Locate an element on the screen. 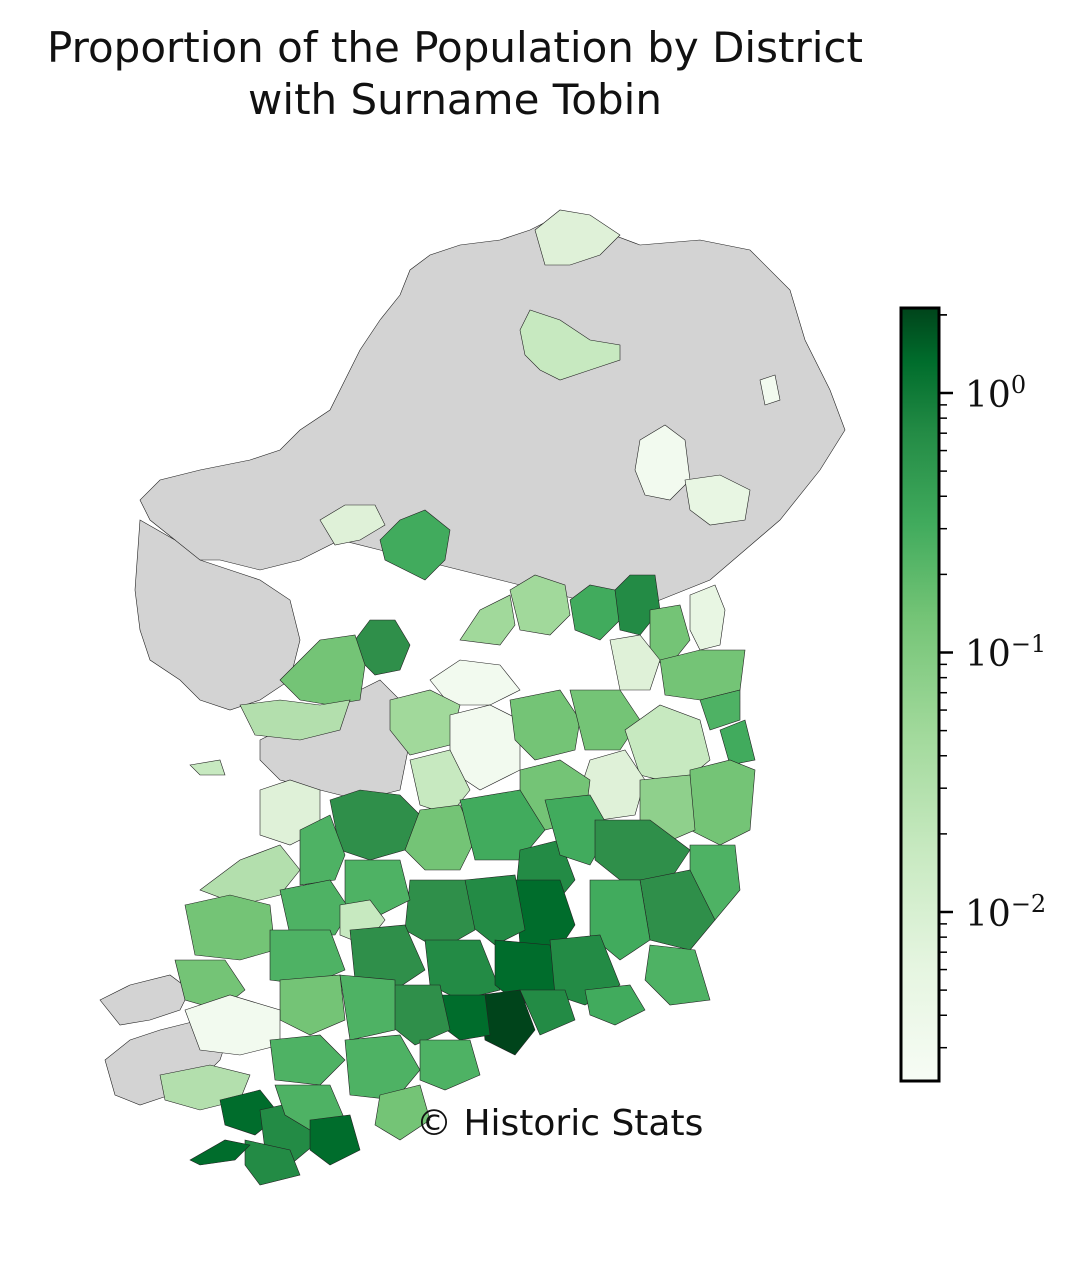  map-region-mayo-south is located at coordinates (322, 670).